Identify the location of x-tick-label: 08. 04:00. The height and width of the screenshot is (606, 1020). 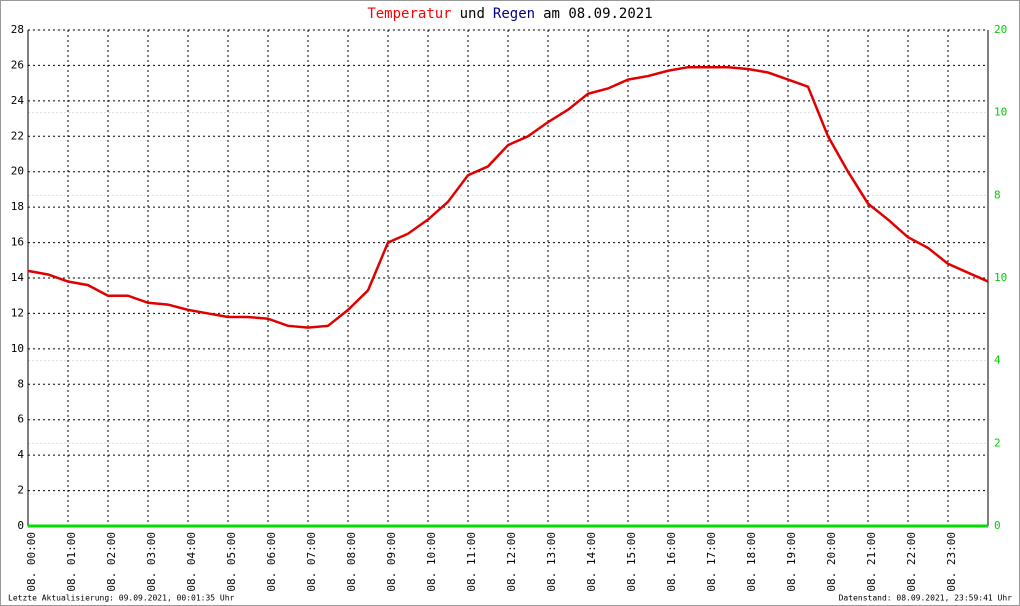
(191, 562).